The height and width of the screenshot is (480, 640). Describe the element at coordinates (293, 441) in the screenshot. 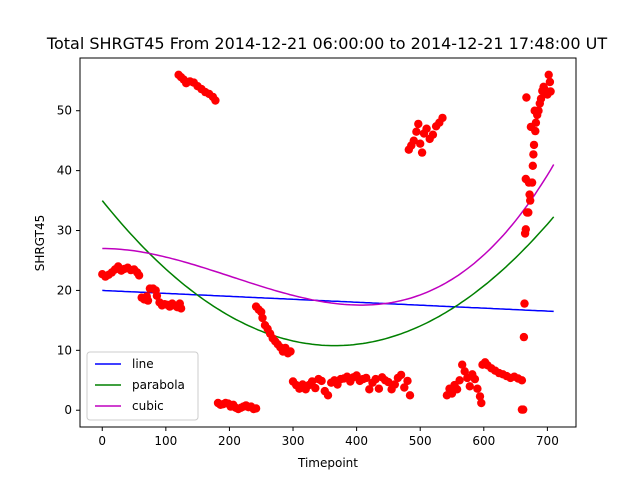

I see `x-tick-label: 300` at that location.